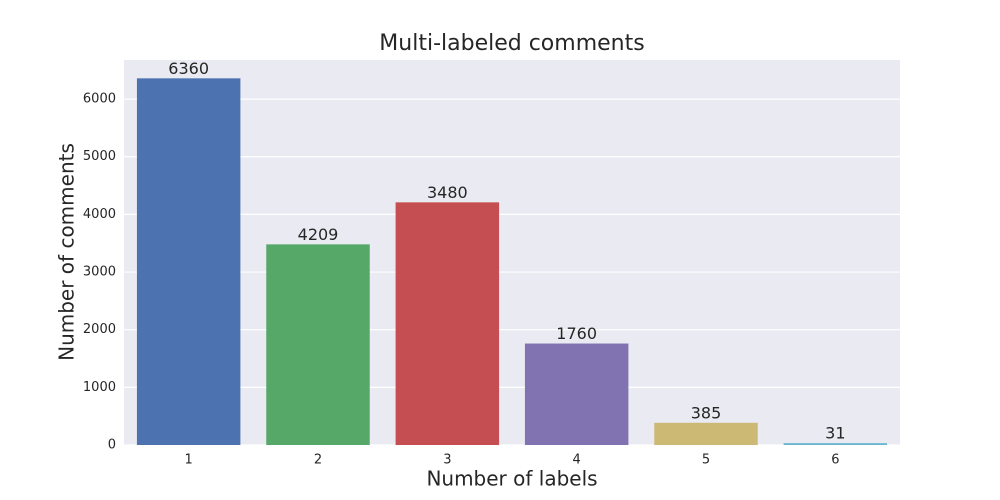 This screenshot has width=1000, height=500. What do you see at coordinates (835, 433) in the screenshot?
I see `bar-annotation: 31` at bounding box center [835, 433].